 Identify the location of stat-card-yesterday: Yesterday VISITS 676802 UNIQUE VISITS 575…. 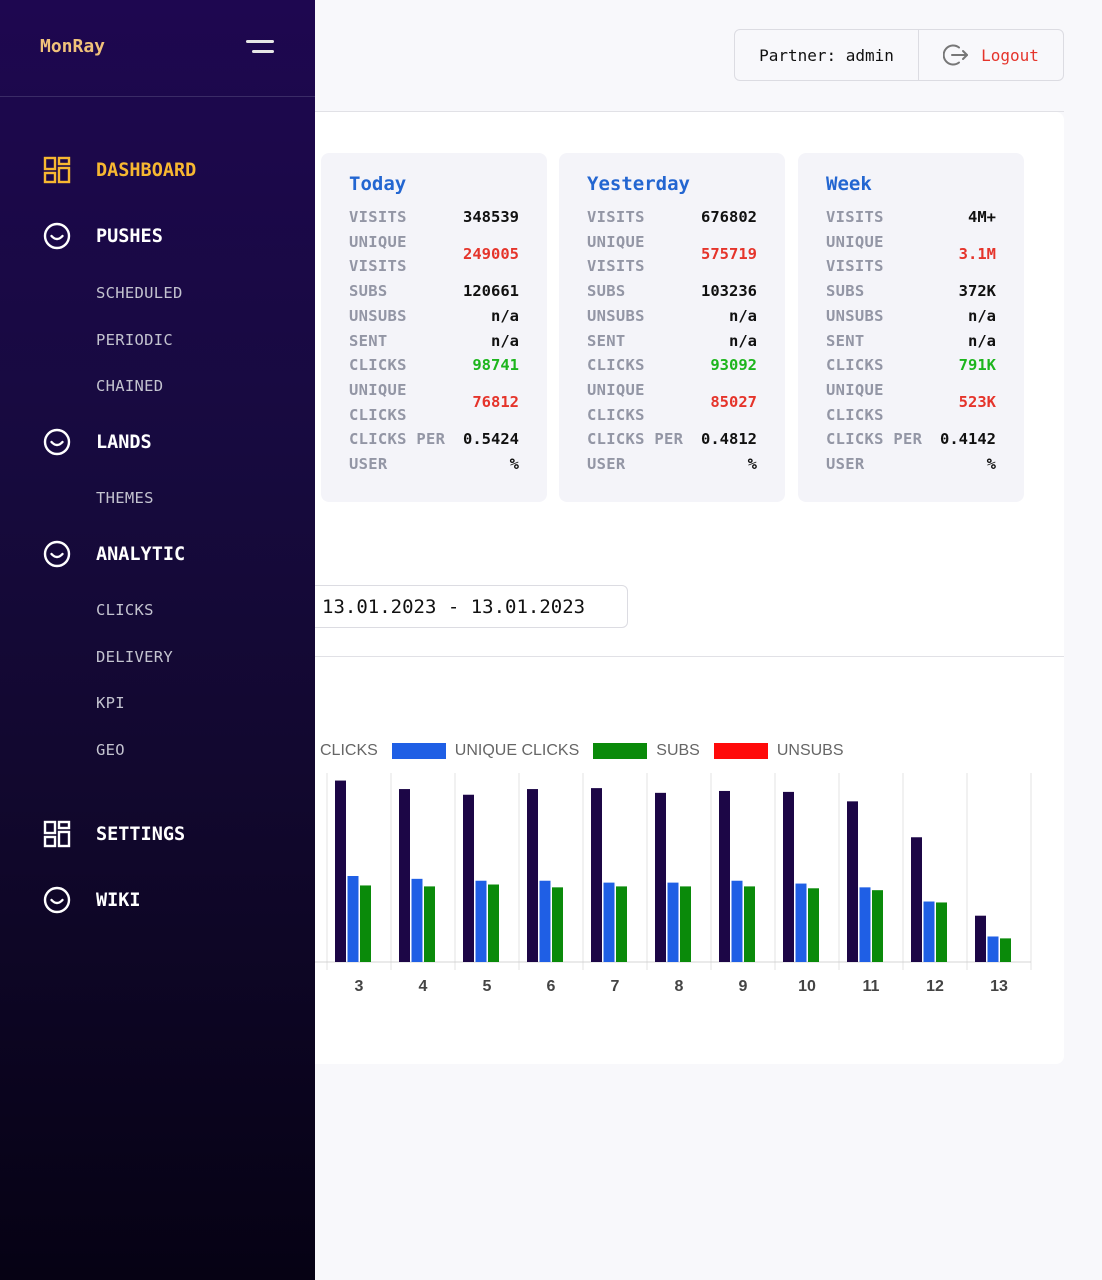
(672, 327).